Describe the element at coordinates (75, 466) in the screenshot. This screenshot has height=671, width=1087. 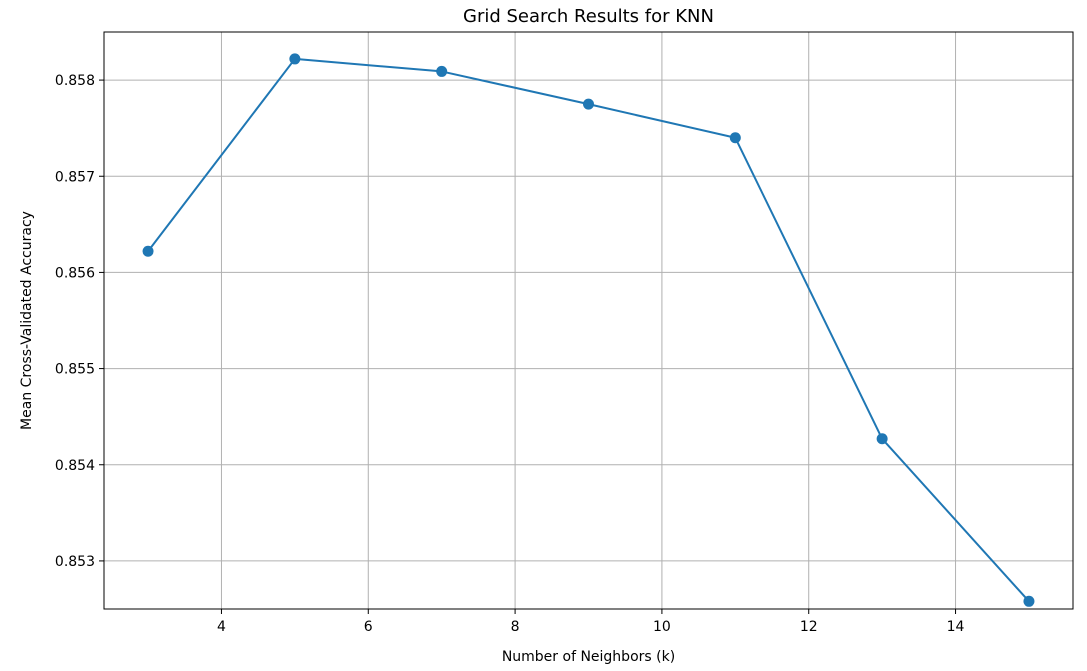
I see `y-tick-label: 0.854` at that location.